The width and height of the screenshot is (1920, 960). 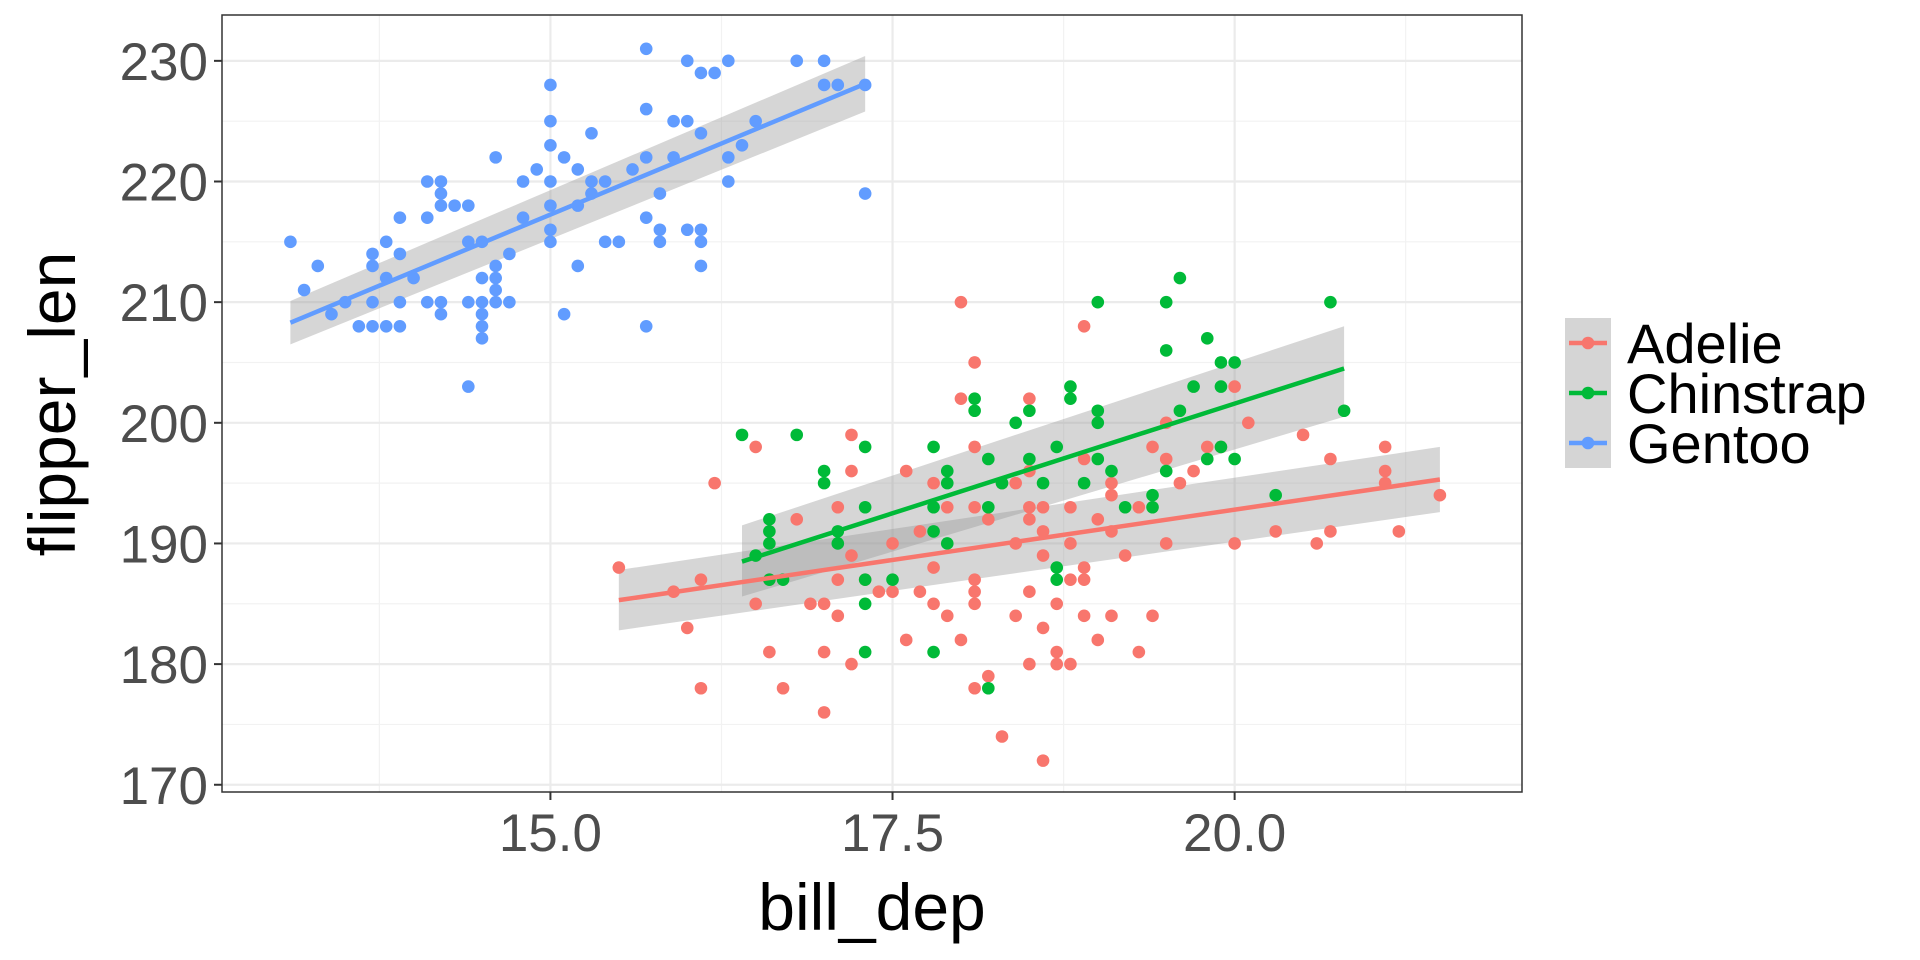 I want to click on adelie-legend-key, so click(x=1588, y=343).